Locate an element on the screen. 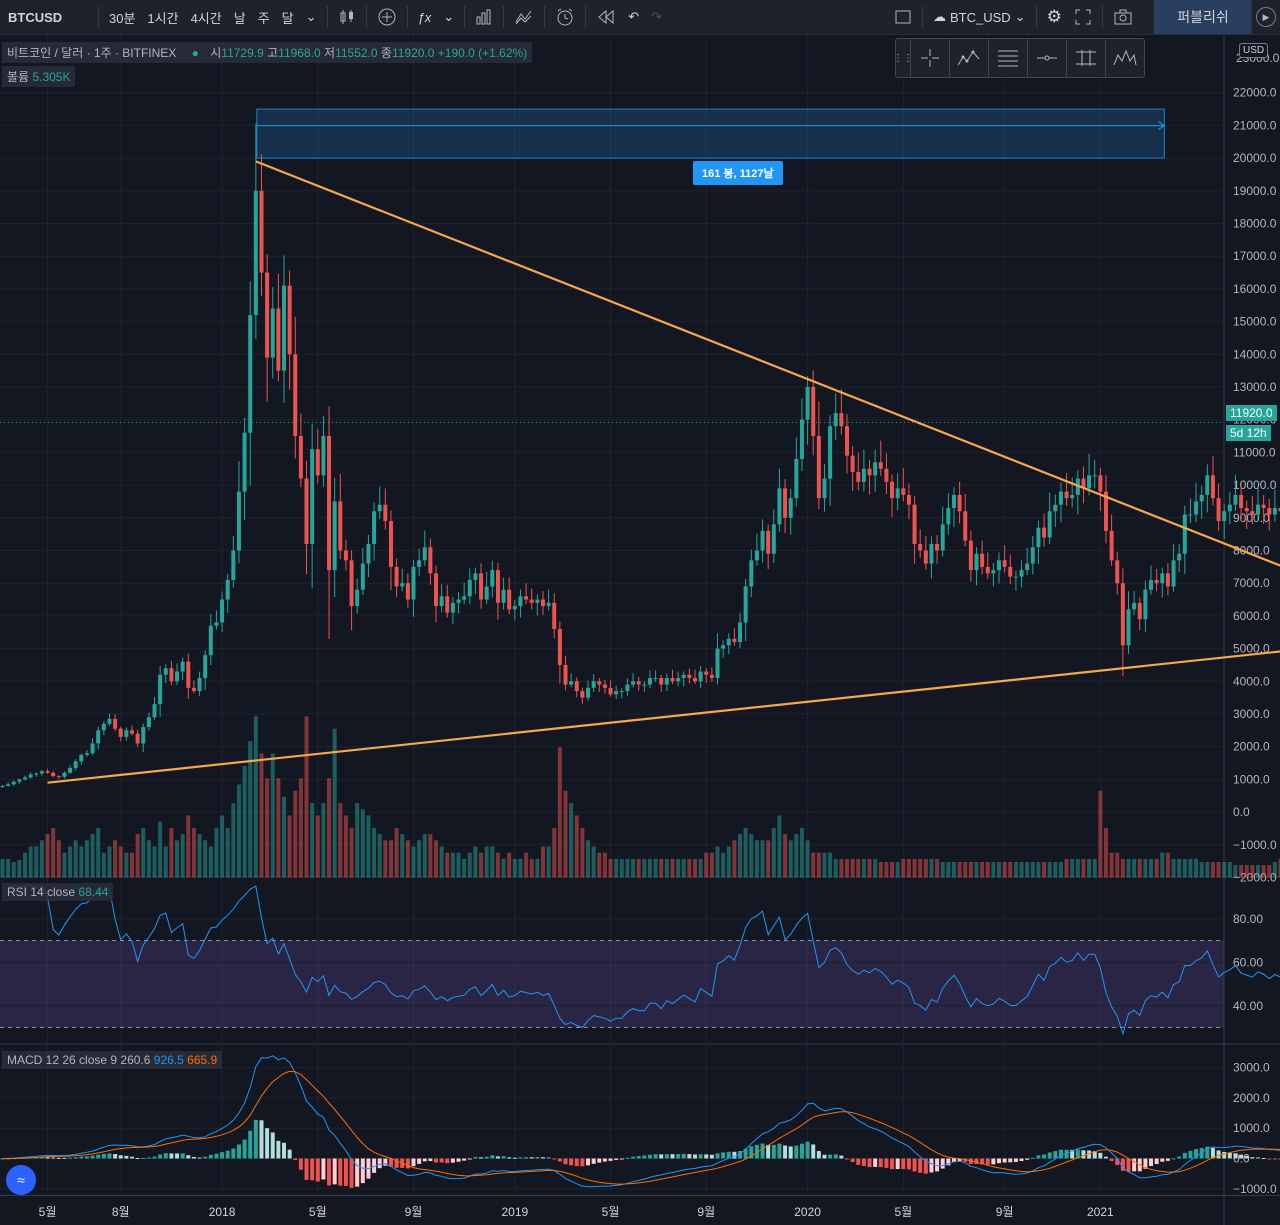 The height and width of the screenshot is (1225, 1280). time-axis-label: 5월 is located at coordinates (318, 1212).